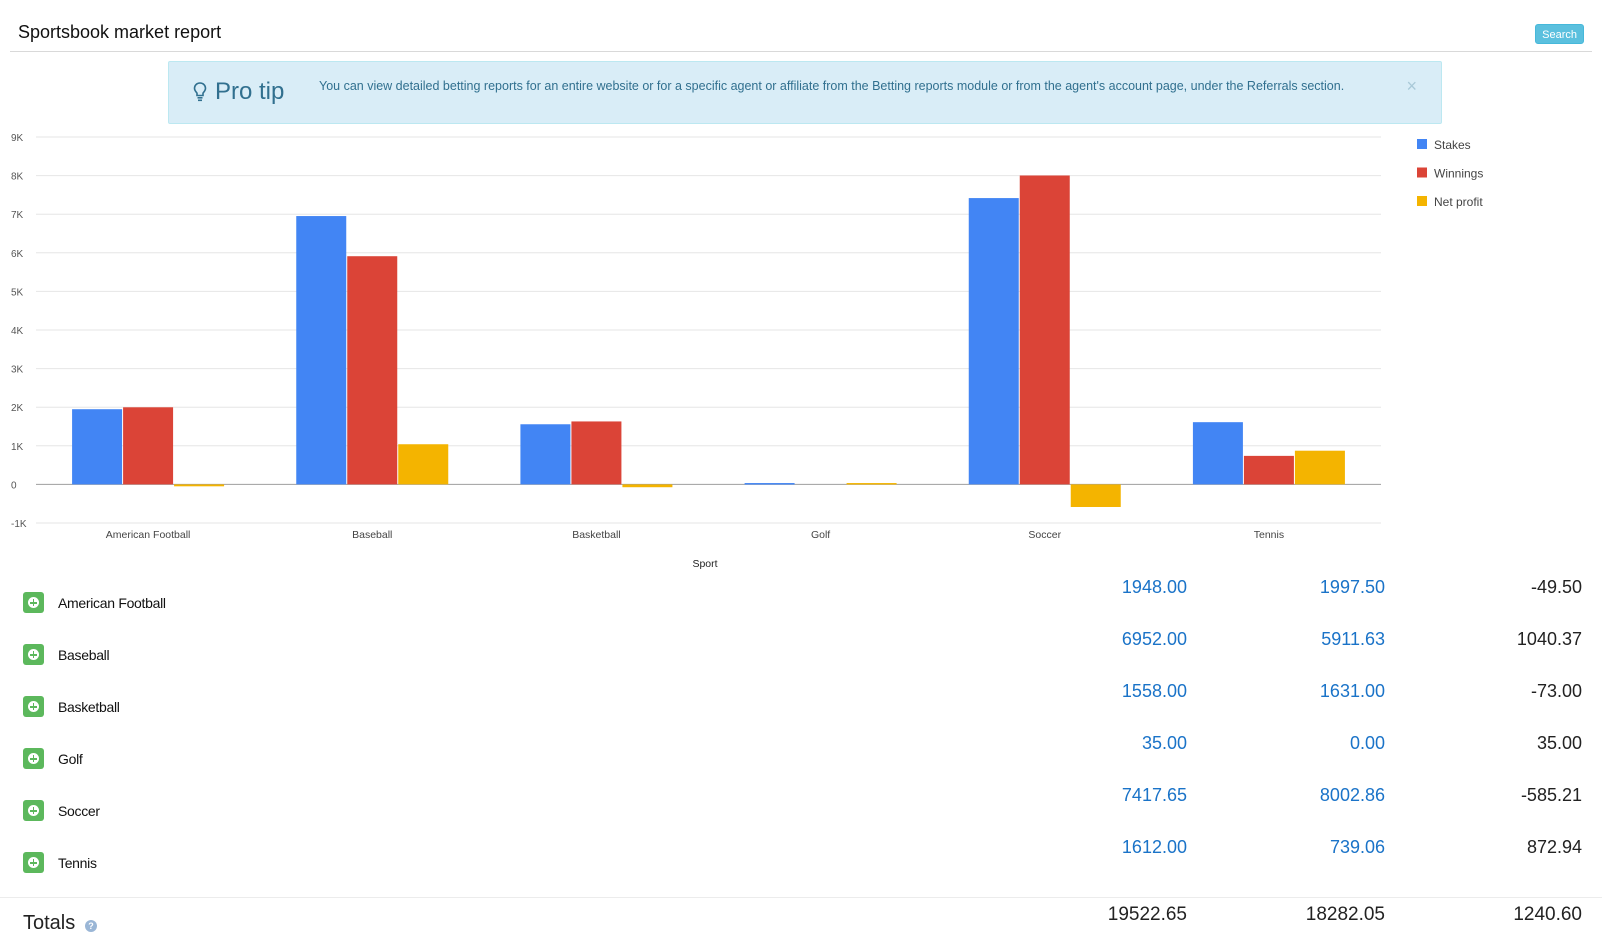 This screenshot has height=939, width=1602. What do you see at coordinates (801, 865) in the screenshot?
I see `table-row: Tennis 1612.00 739.06 872.94` at bounding box center [801, 865].